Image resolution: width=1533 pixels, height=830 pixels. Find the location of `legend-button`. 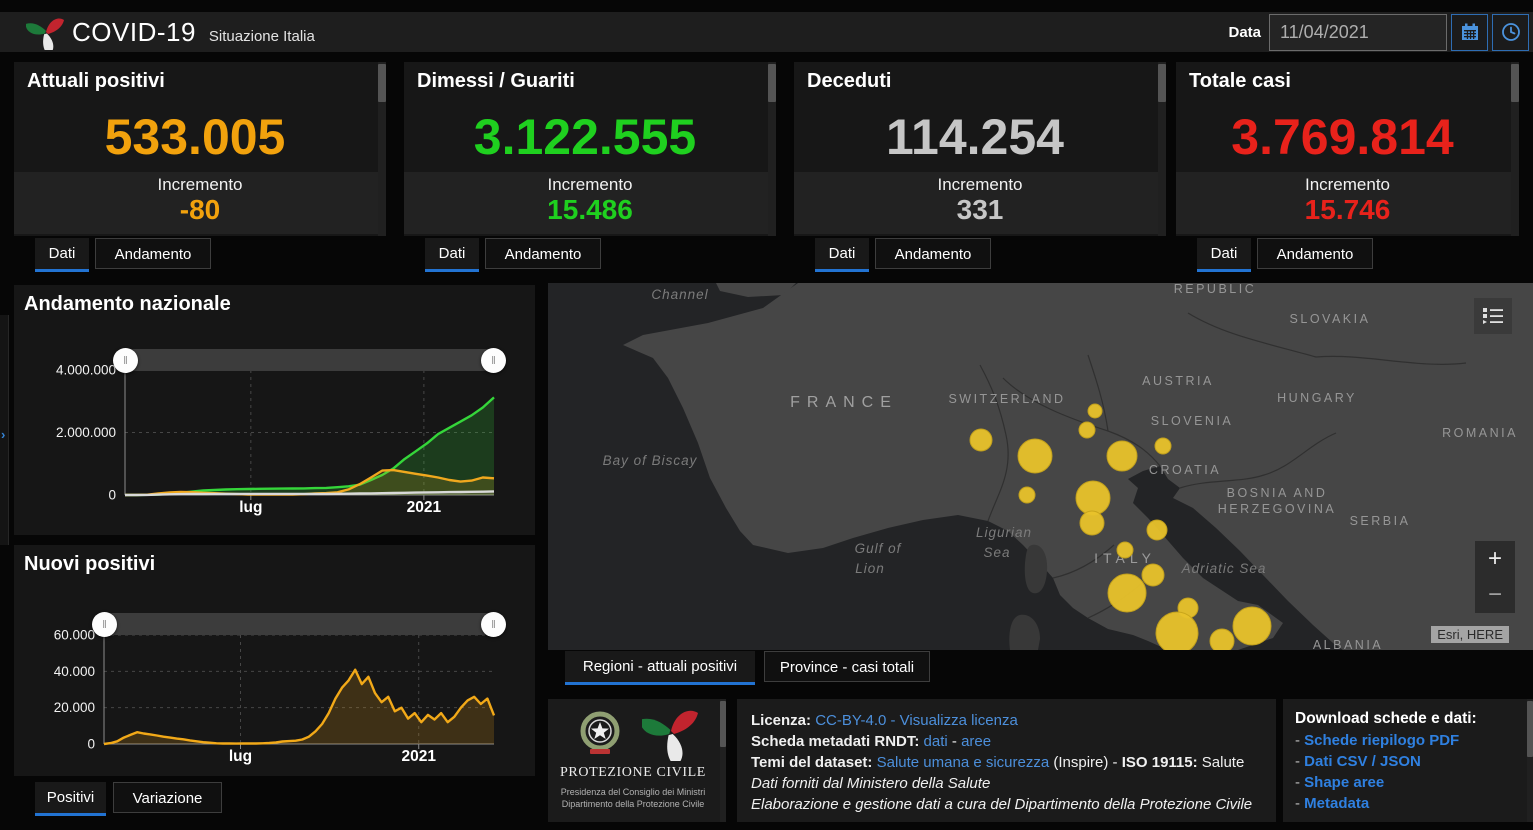

legend-button is located at coordinates (1493, 316).